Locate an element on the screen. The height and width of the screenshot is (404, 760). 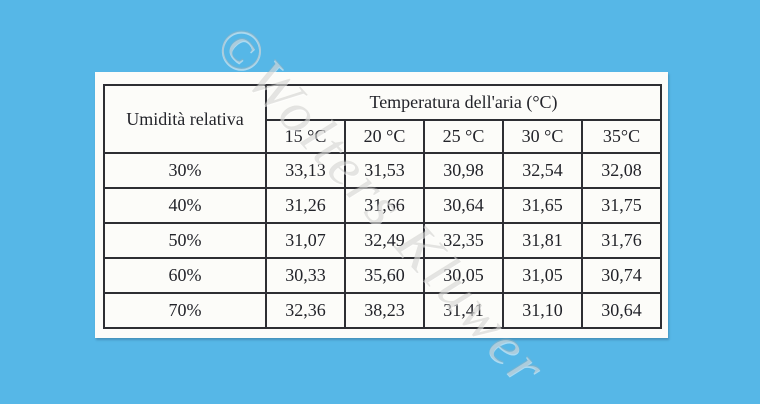
cell-value: 31,10 is located at coordinates (542, 310).